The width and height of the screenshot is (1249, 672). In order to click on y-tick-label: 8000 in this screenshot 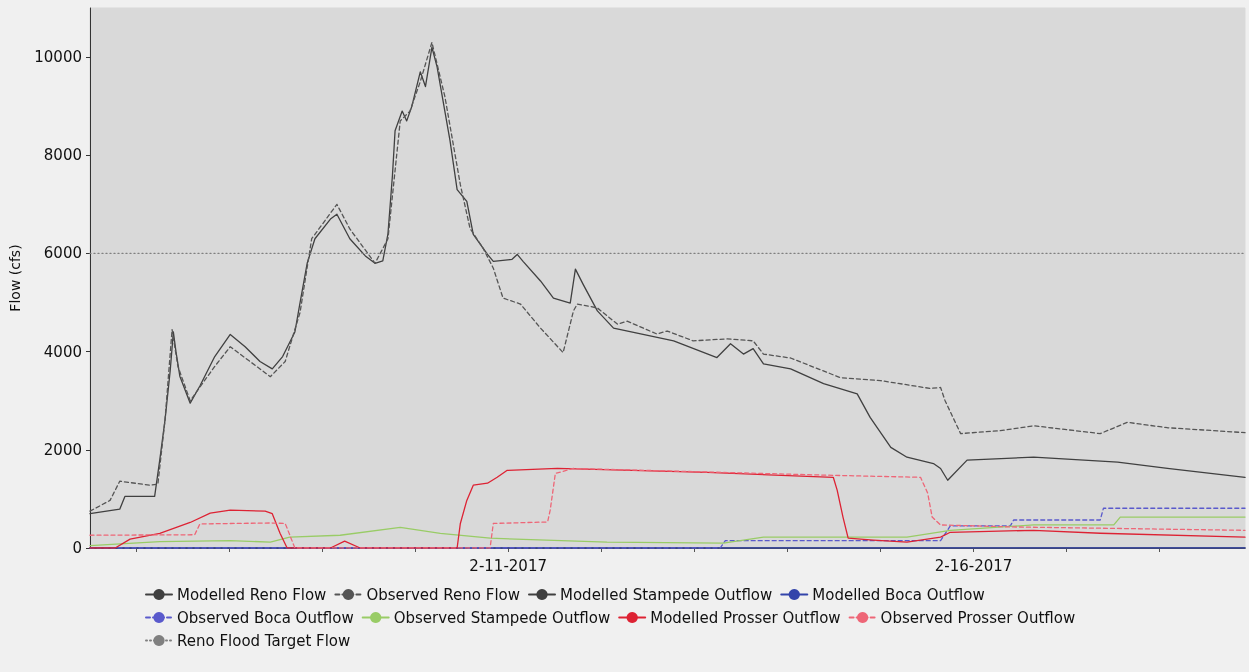, I will do `click(62, 155)`.